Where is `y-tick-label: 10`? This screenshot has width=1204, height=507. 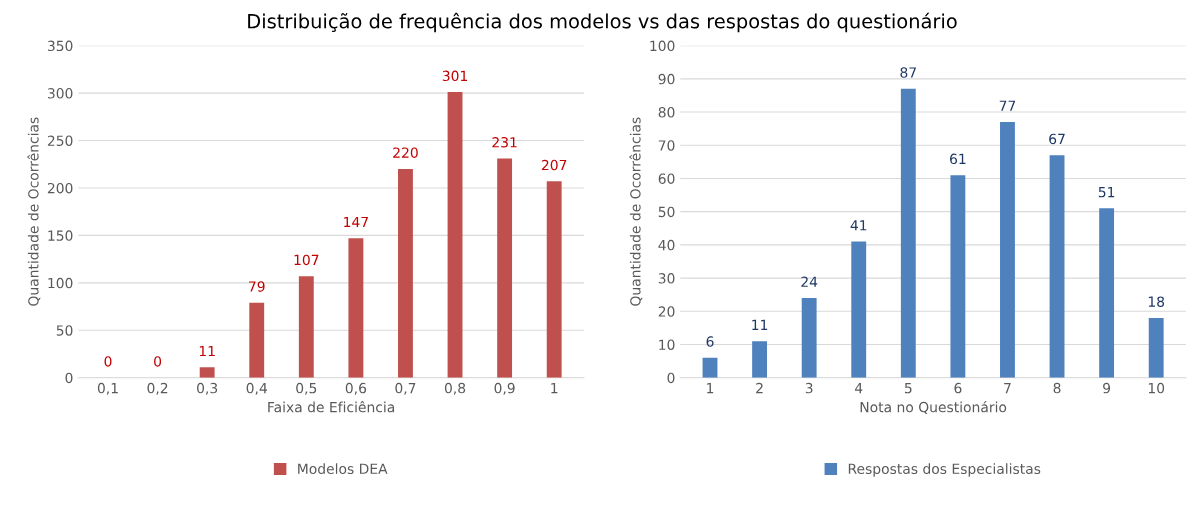
y-tick-label: 10 is located at coordinates (667, 344).